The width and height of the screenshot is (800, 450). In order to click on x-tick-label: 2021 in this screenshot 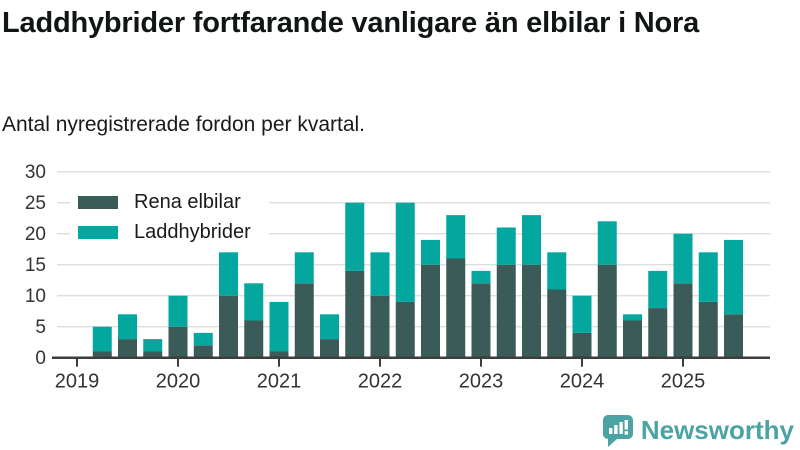, I will do `click(279, 382)`.